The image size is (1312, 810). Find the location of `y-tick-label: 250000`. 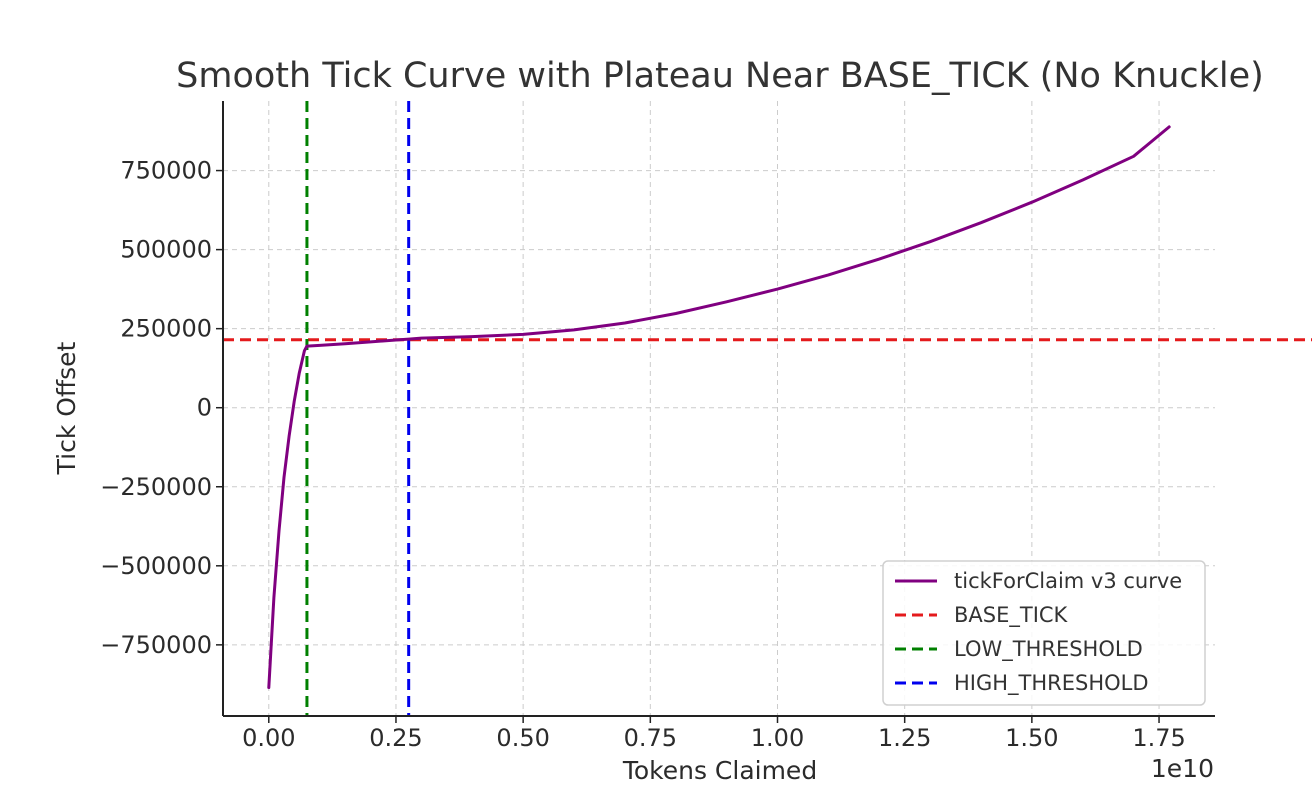

y-tick-label: 250000 is located at coordinates (166, 329).